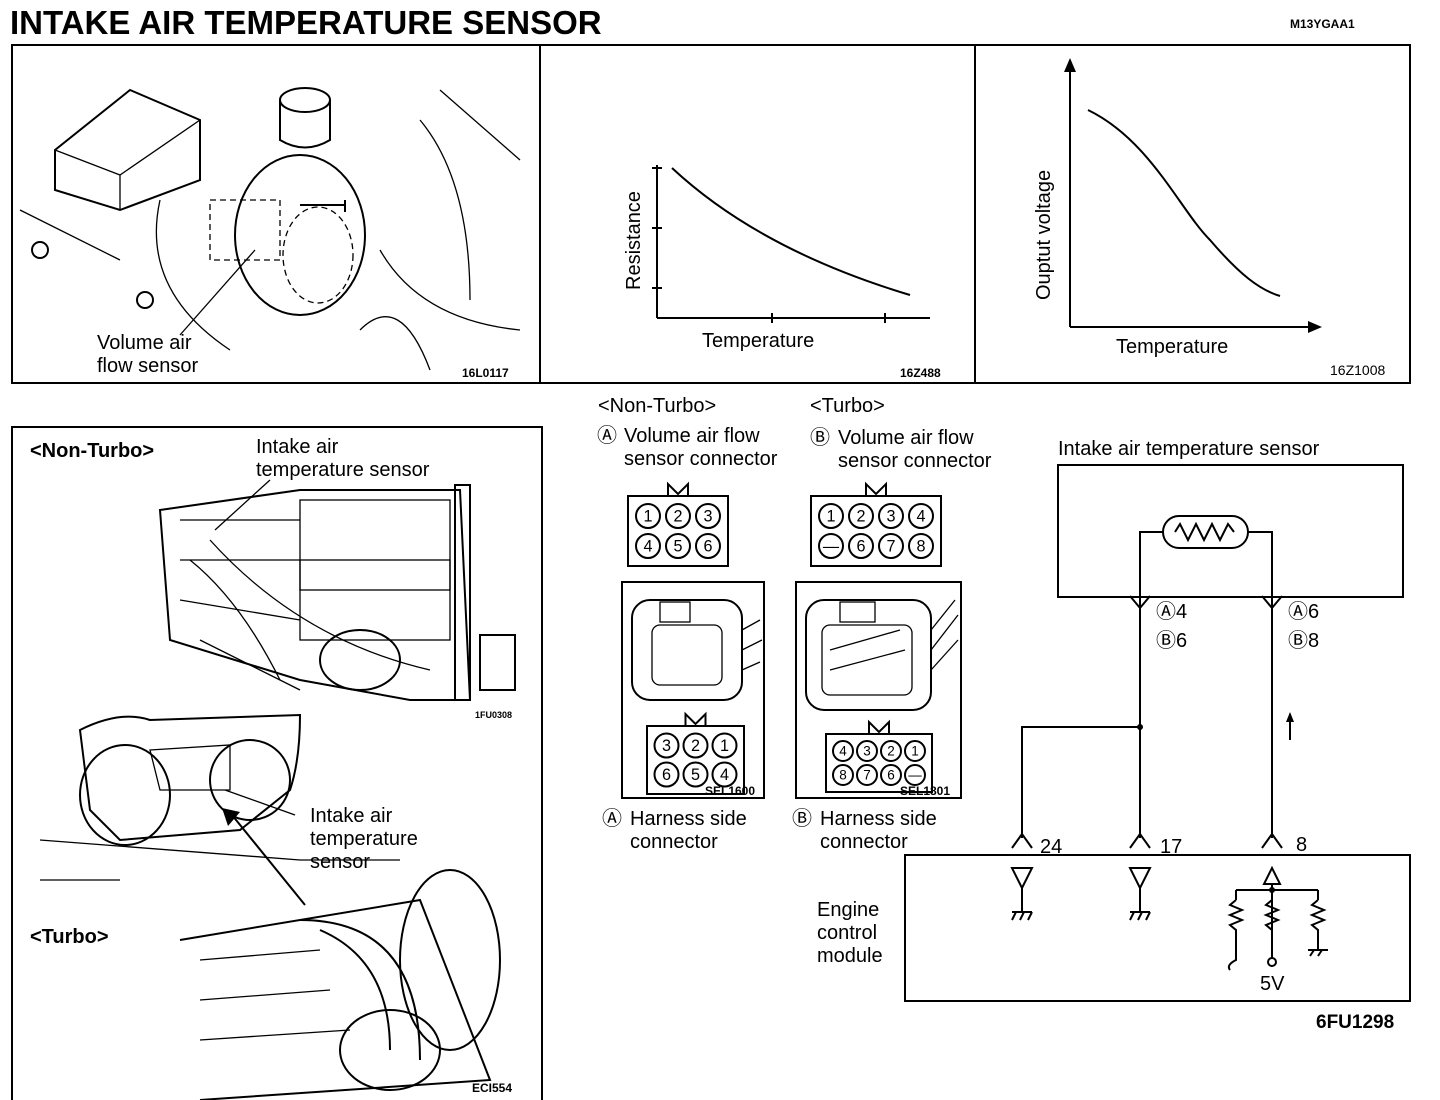  What do you see at coordinates (147, 366) in the screenshot?
I see `text-line: flow sensor` at bounding box center [147, 366].